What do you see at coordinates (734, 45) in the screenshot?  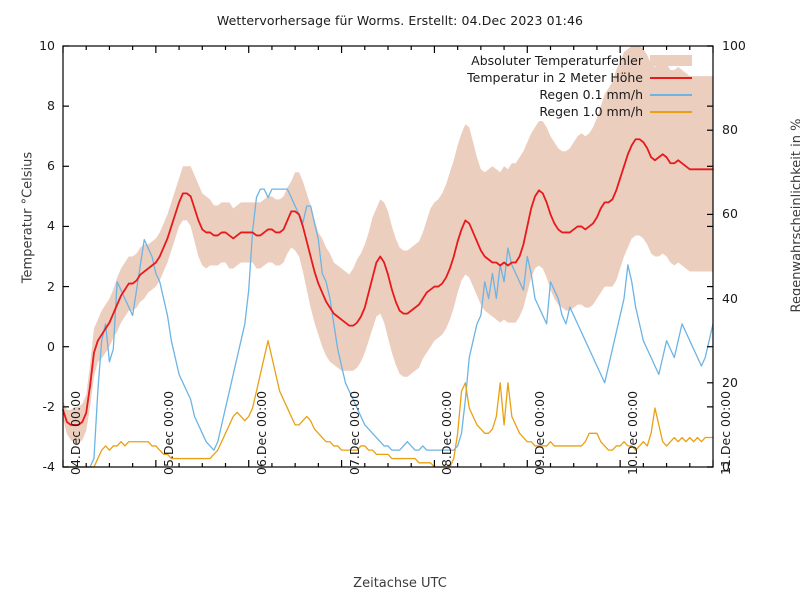 I see `y-axis-right-tick-label: 100` at bounding box center [734, 45].